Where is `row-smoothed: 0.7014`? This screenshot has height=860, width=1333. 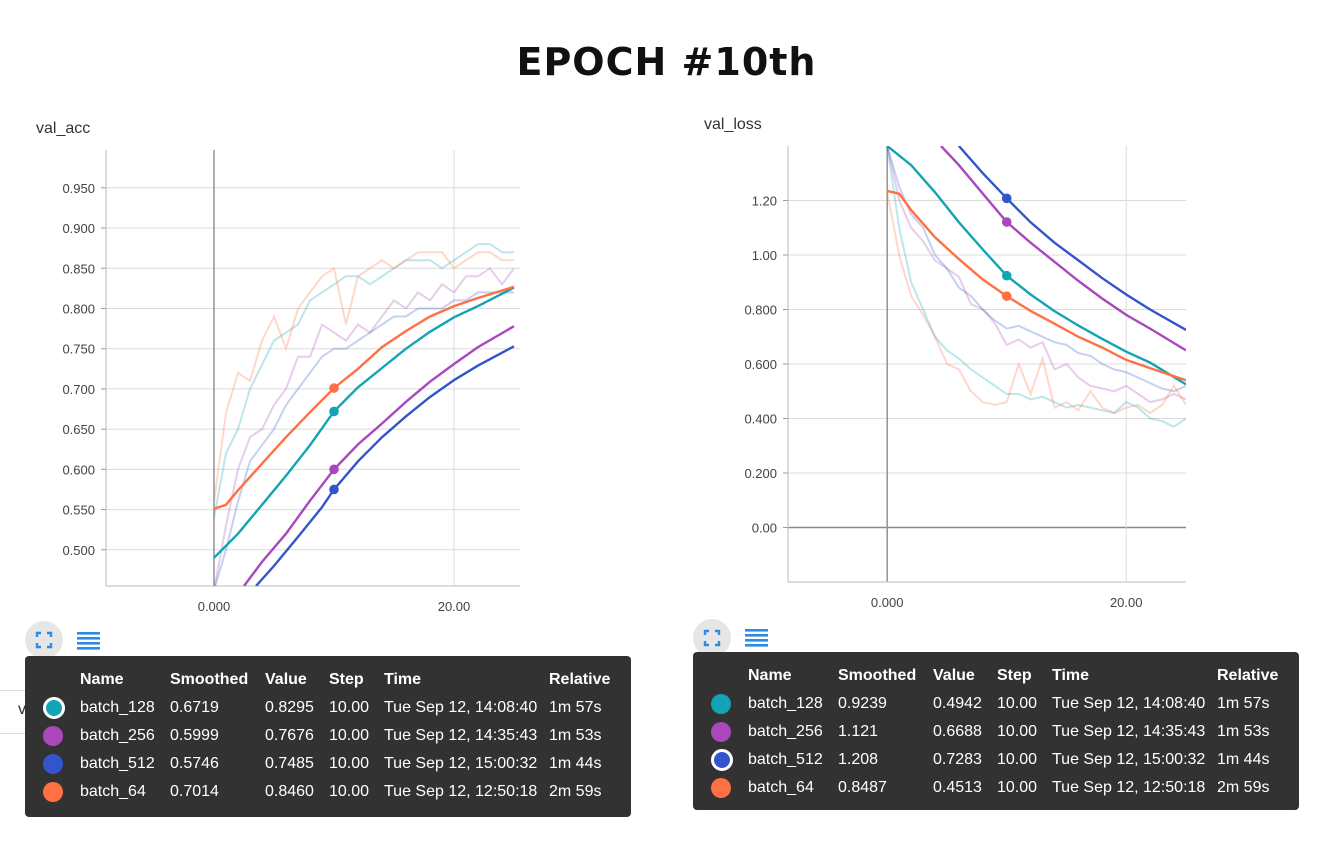
row-smoothed: 0.7014 is located at coordinates (194, 791).